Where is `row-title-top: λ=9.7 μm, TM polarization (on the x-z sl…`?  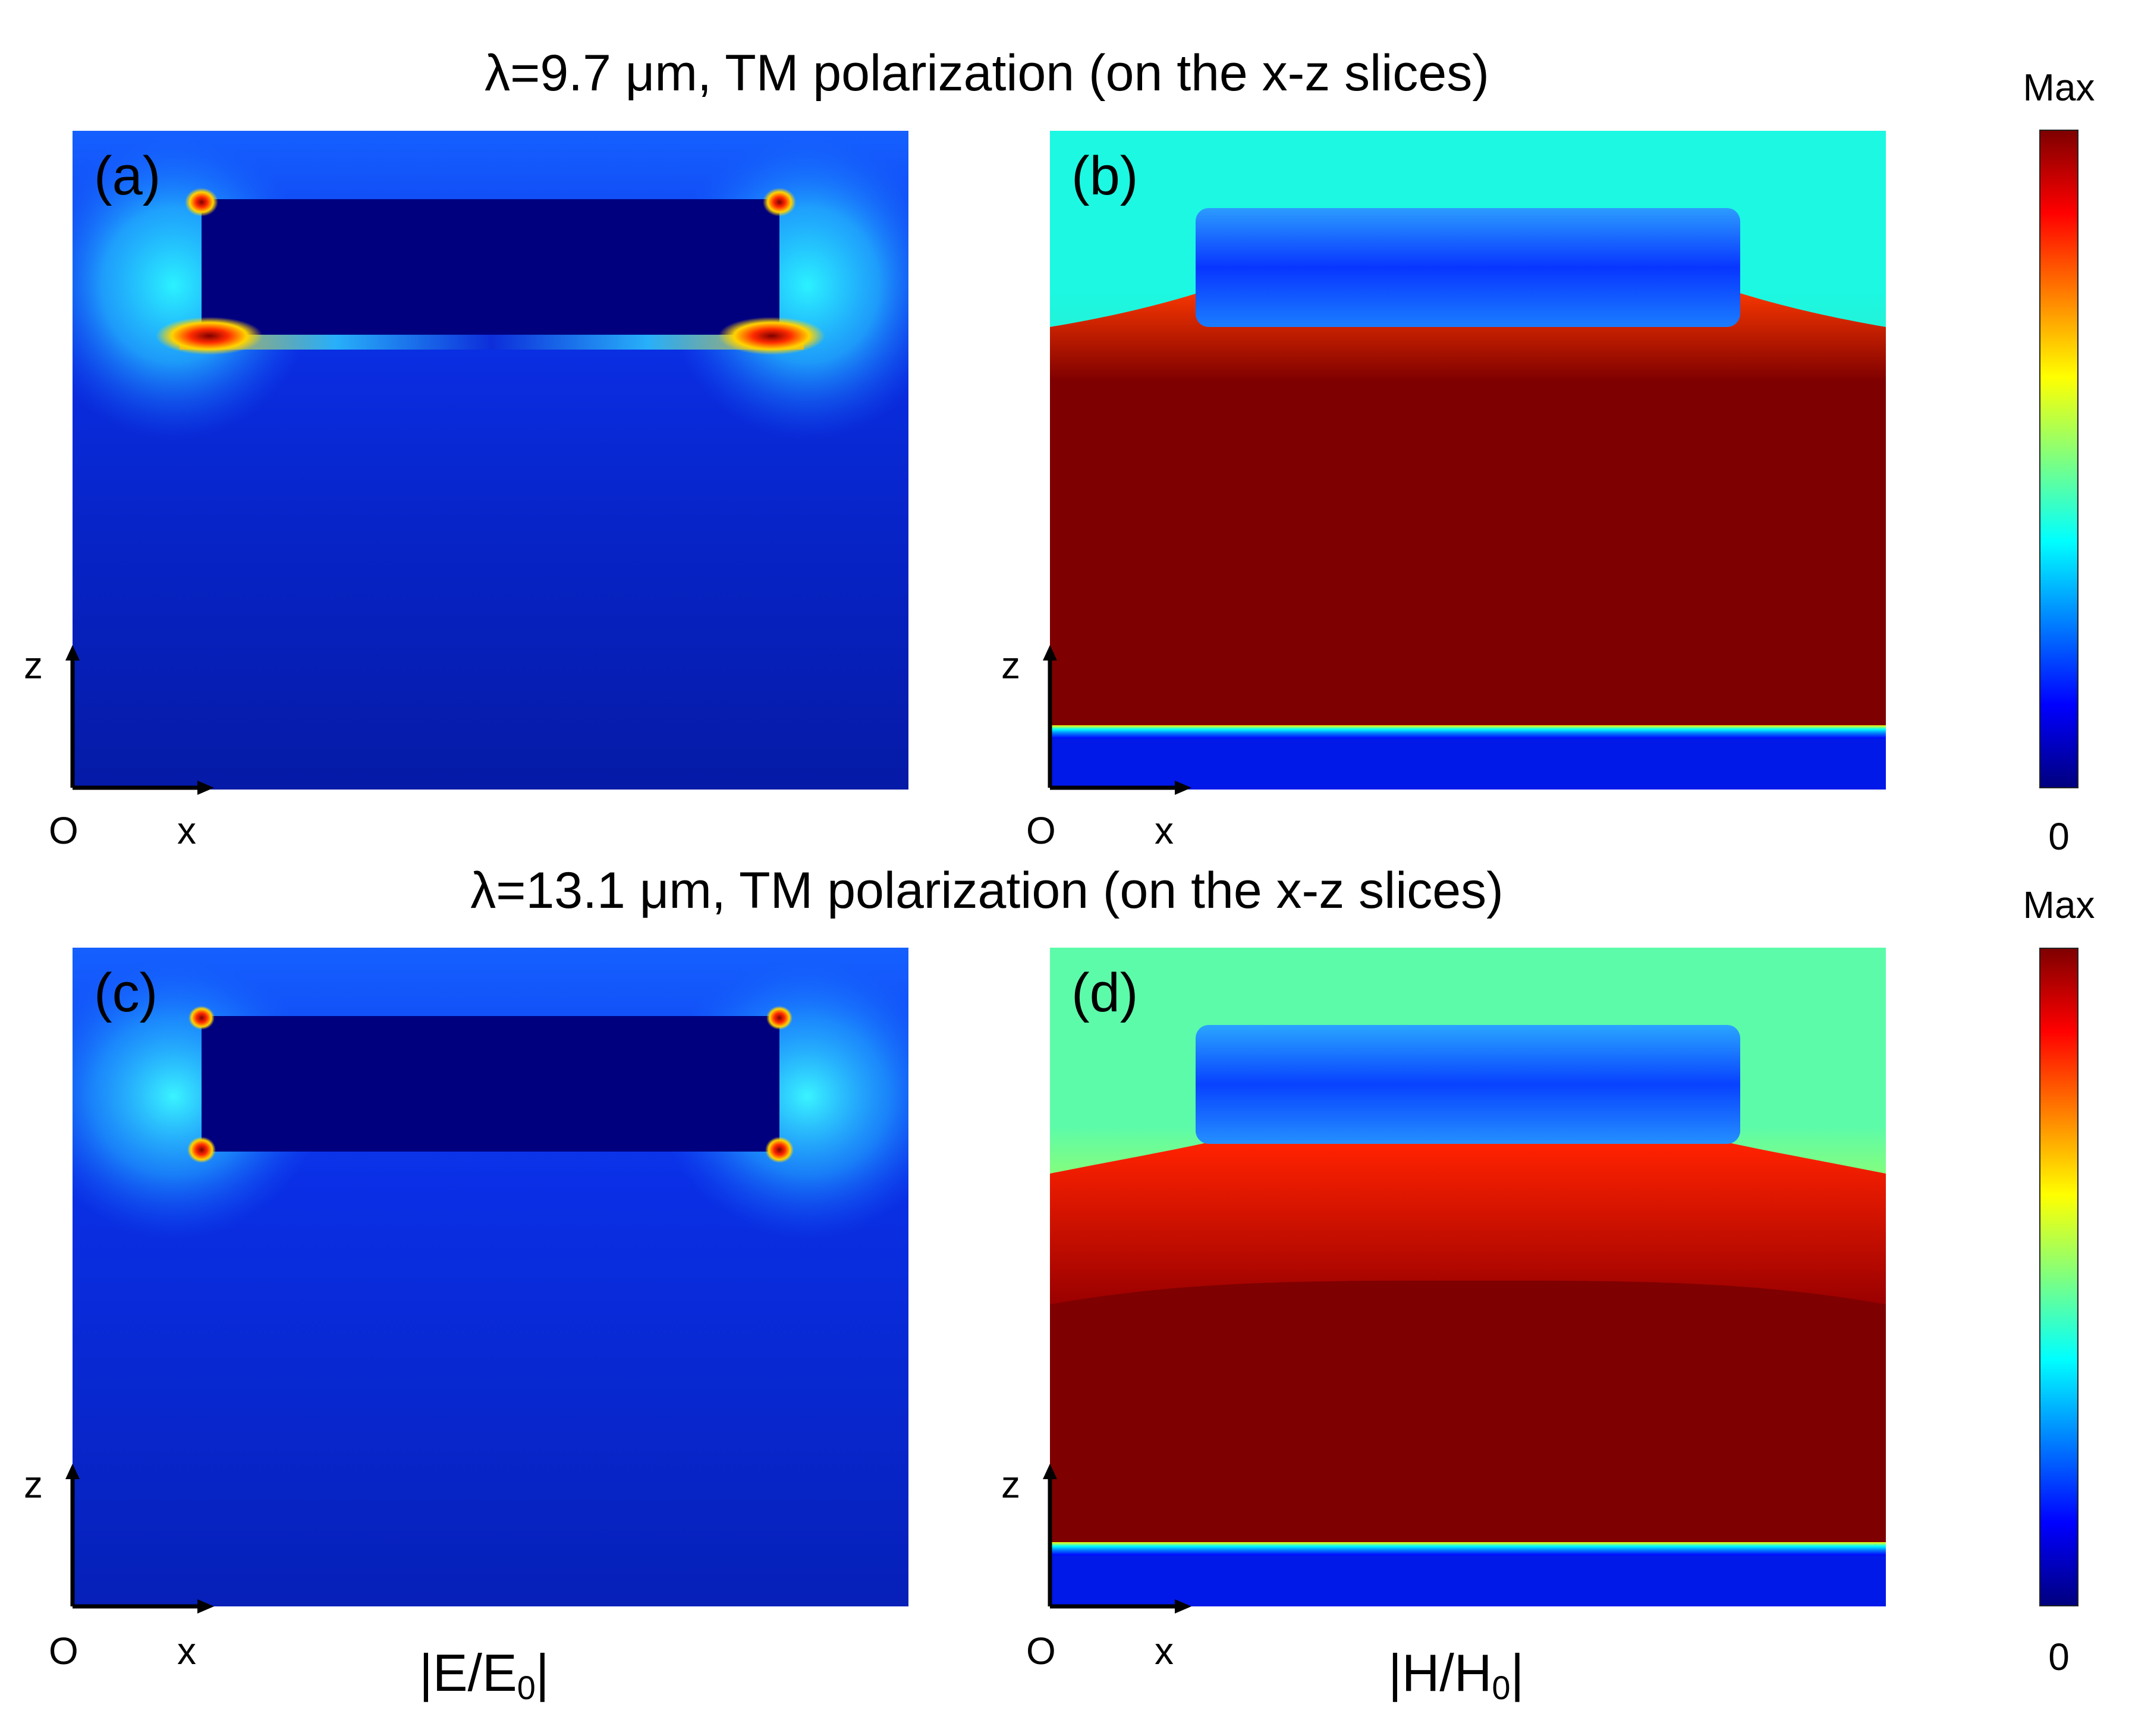 row-title-top: λ=9.7 μm, TM polarization (on the x-z sl… is located at coordinates (987, 73).